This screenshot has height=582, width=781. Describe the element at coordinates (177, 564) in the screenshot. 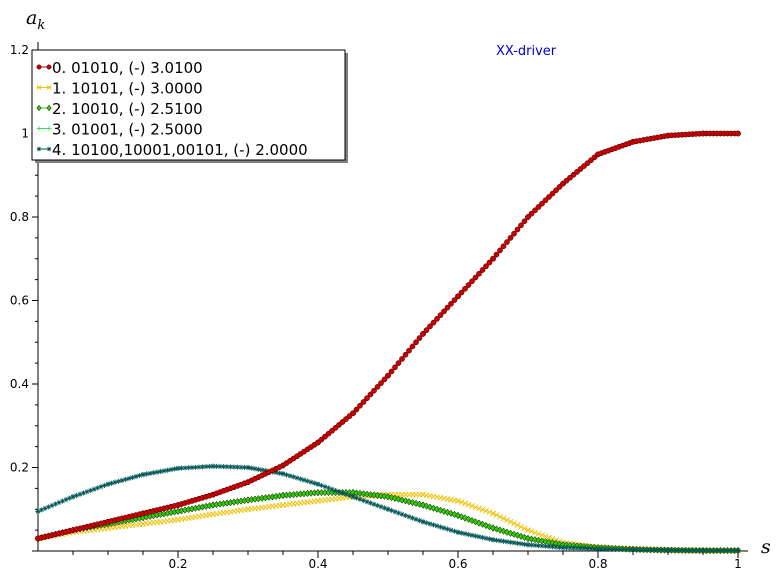

I see `x-tick-label: 0.2` at that location.